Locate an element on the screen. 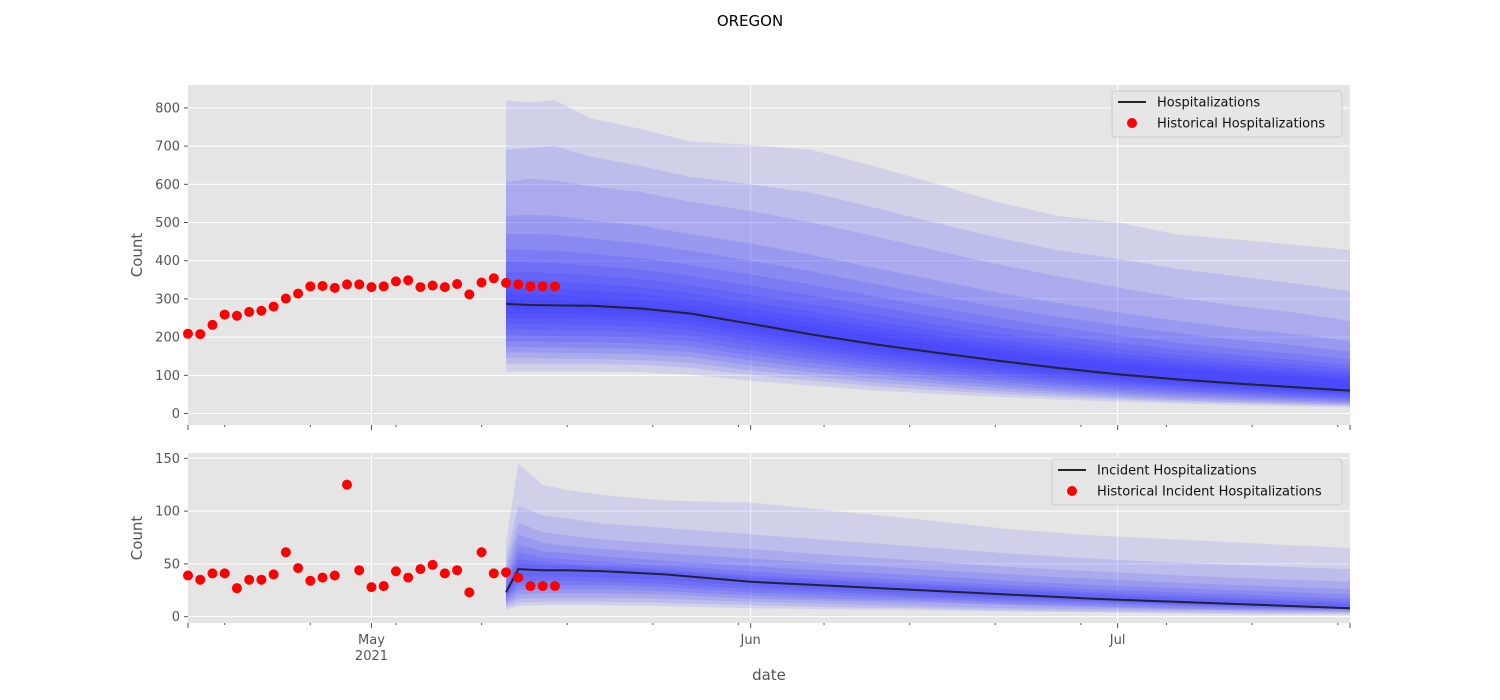 The image size is (1500, 700). legend-line-label: Hospitalizations is located at coordinates (1208, 103).